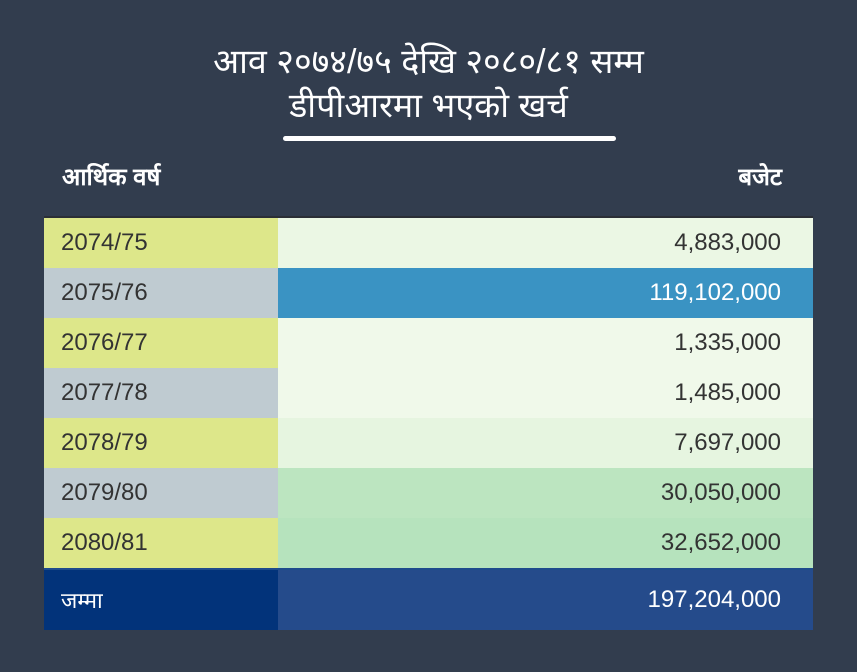 This screenshot has height=672, width=857. Describe the element at coordinates (161, 293) in the screenshot. I see `year-cell: 2075/76` at that location.